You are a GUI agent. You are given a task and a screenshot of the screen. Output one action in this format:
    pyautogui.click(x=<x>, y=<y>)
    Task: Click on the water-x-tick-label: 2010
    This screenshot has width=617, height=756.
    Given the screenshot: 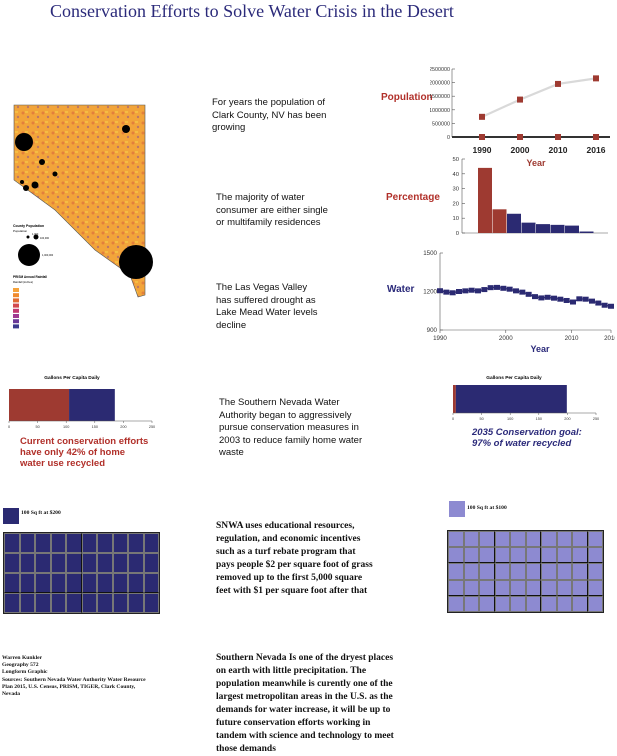 What is the action you would take?
    pyautogui.click(x=572, y=338)
    